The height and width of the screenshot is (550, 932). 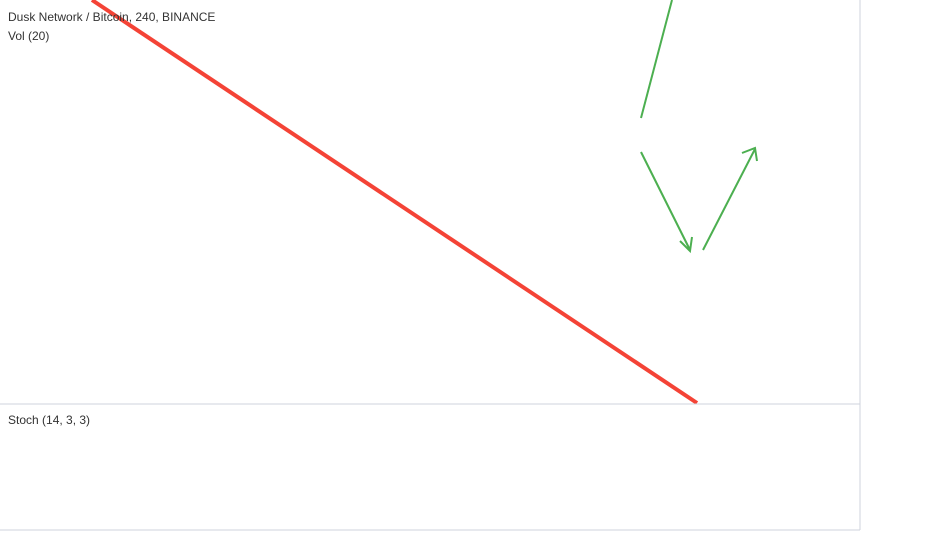 I want to click on projection-arrows, so click(x=699, y=127).